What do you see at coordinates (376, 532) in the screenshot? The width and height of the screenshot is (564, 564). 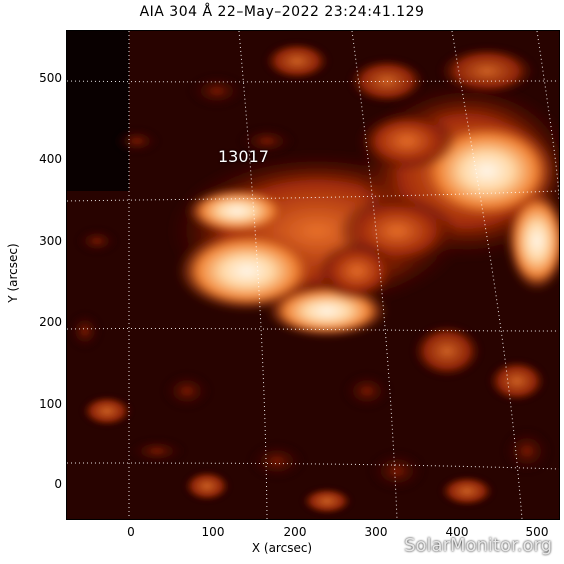 I see `x-tick-label: 300` at bounding box center [376, 532].